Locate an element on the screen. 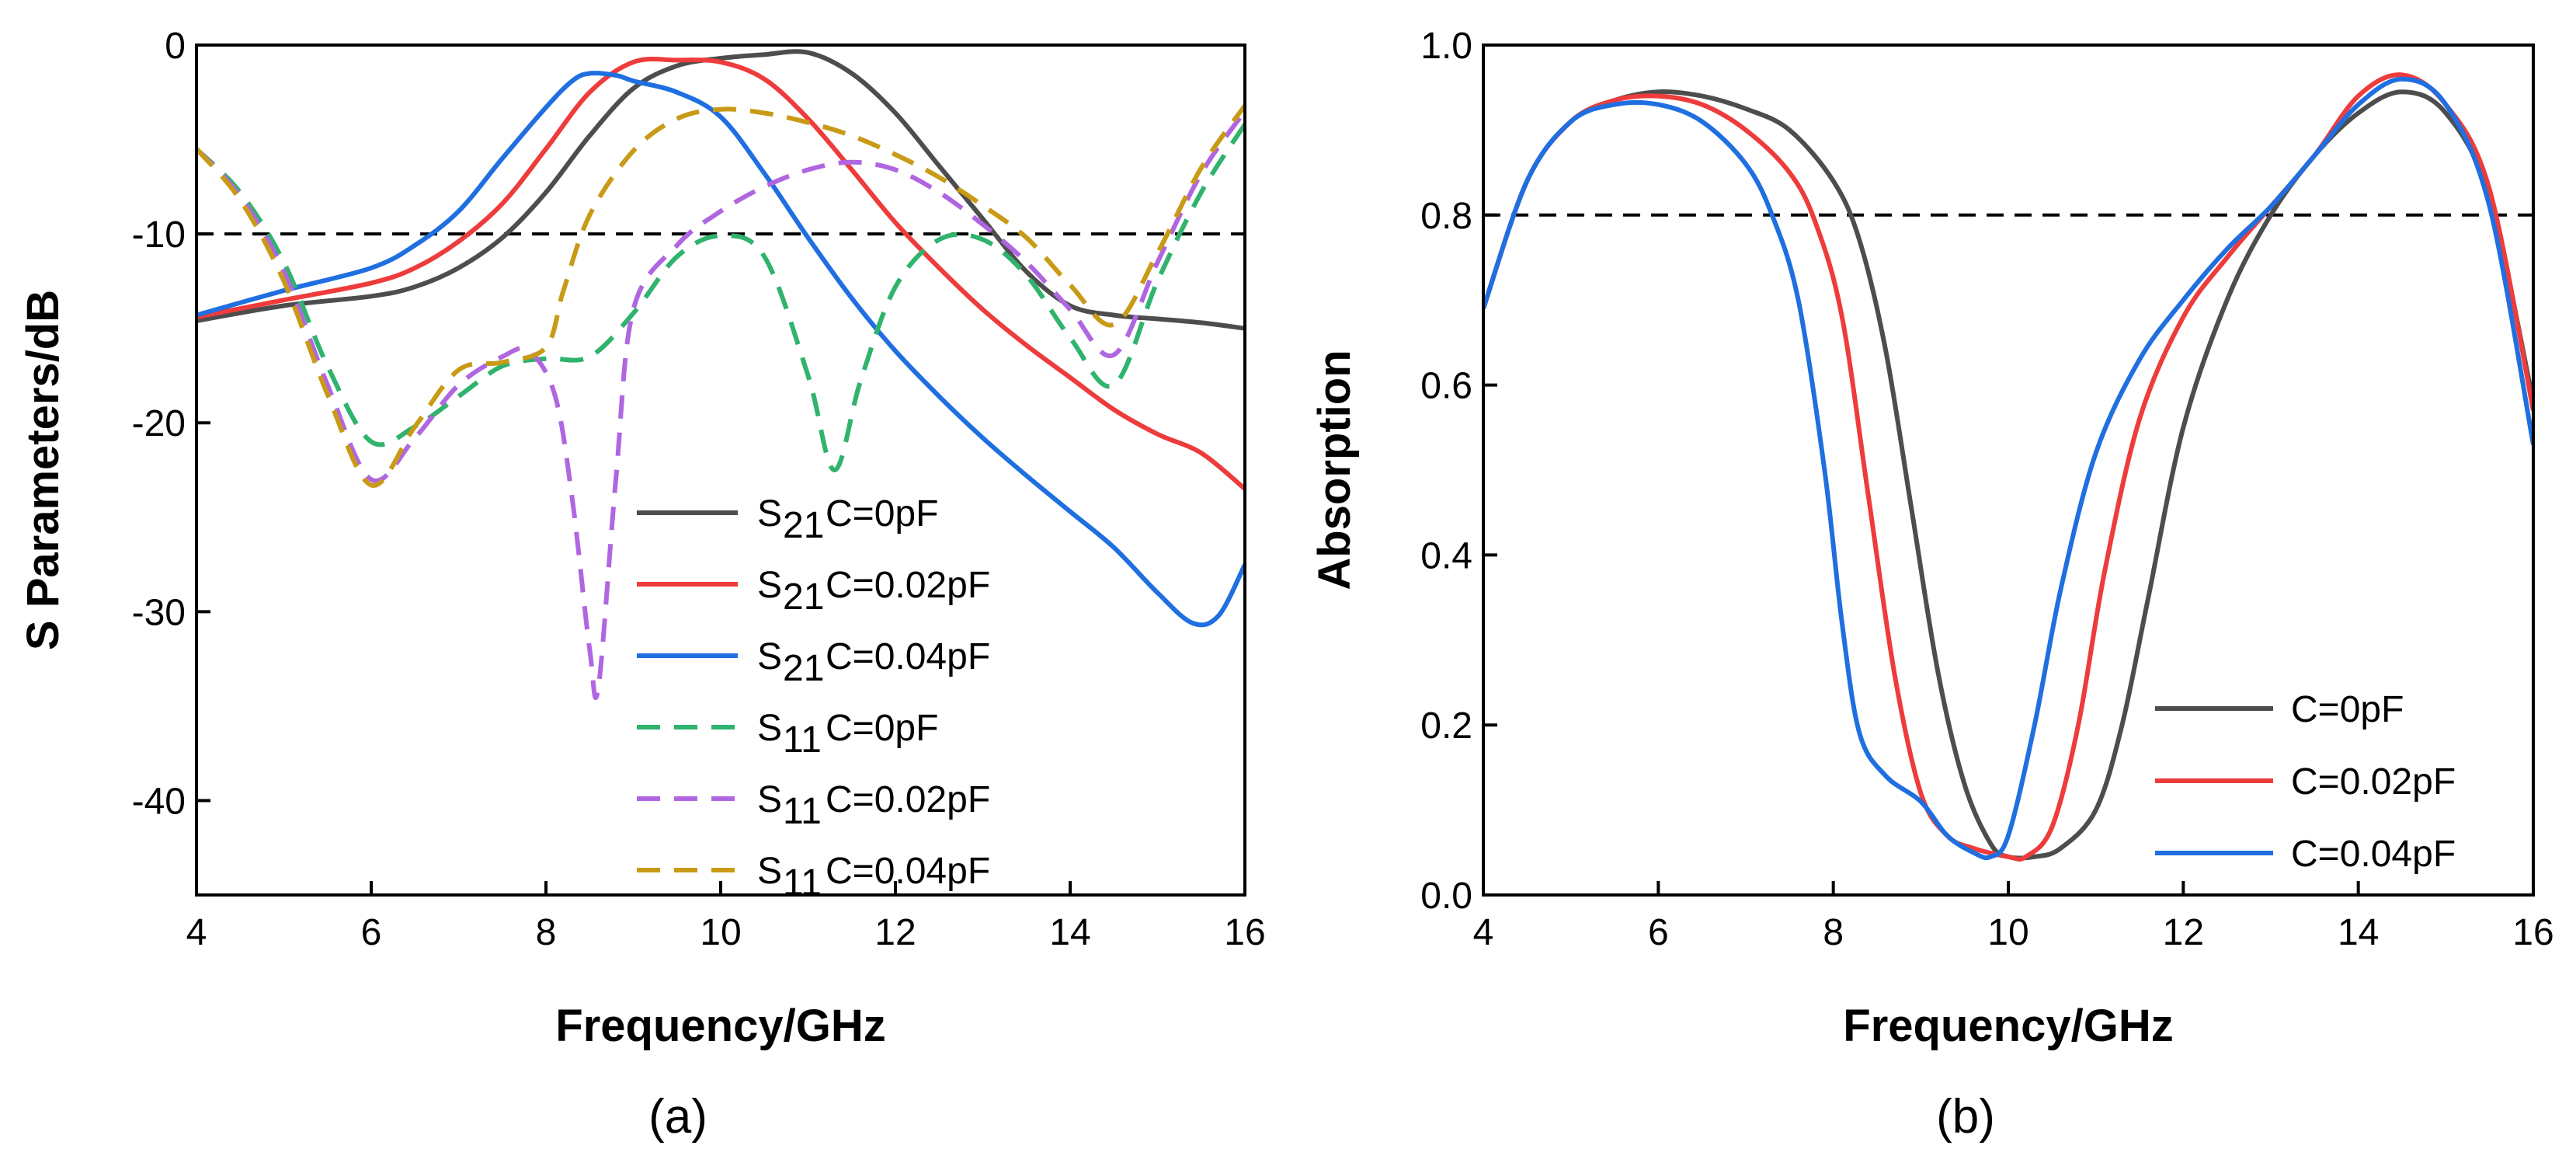  legend-item: C=0.02pF is located at coordinates (2305, 782).